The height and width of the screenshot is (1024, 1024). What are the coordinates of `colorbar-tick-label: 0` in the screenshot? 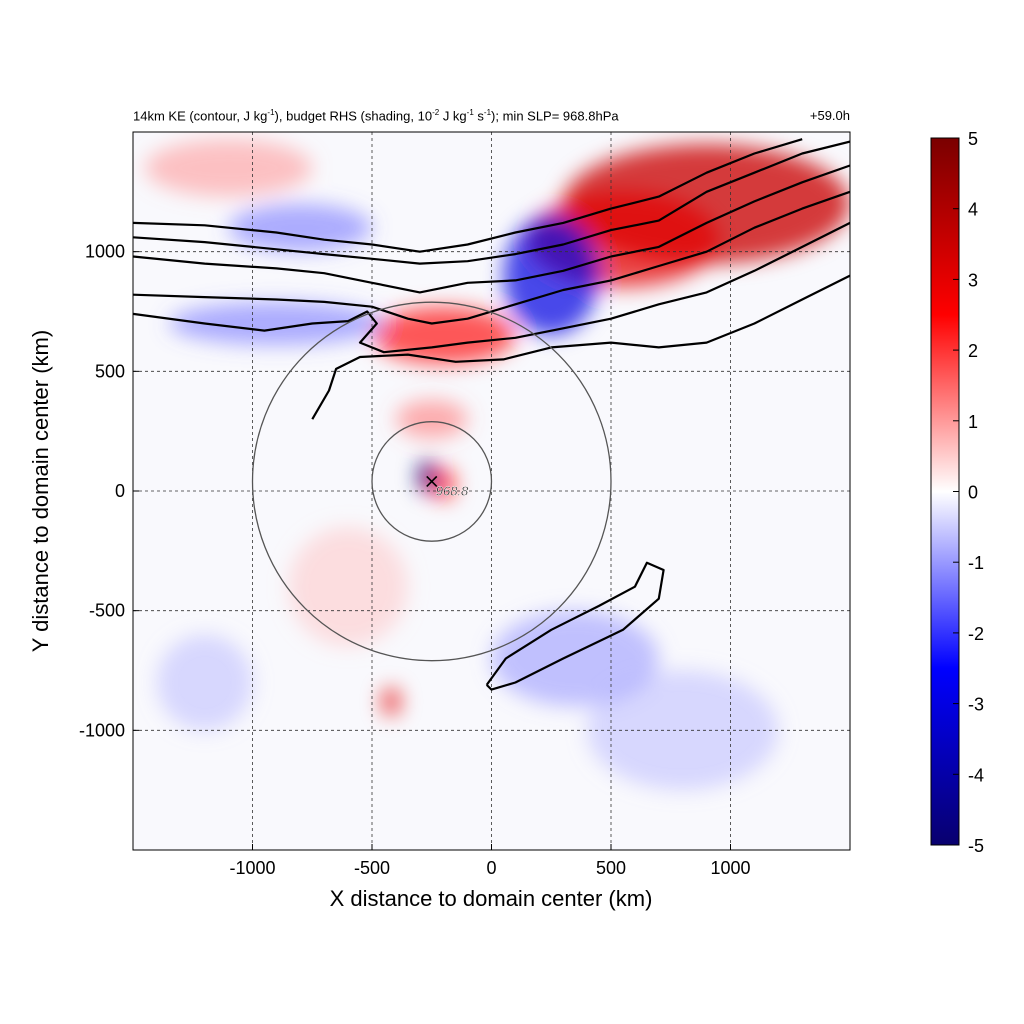 It's located at (973, 493).